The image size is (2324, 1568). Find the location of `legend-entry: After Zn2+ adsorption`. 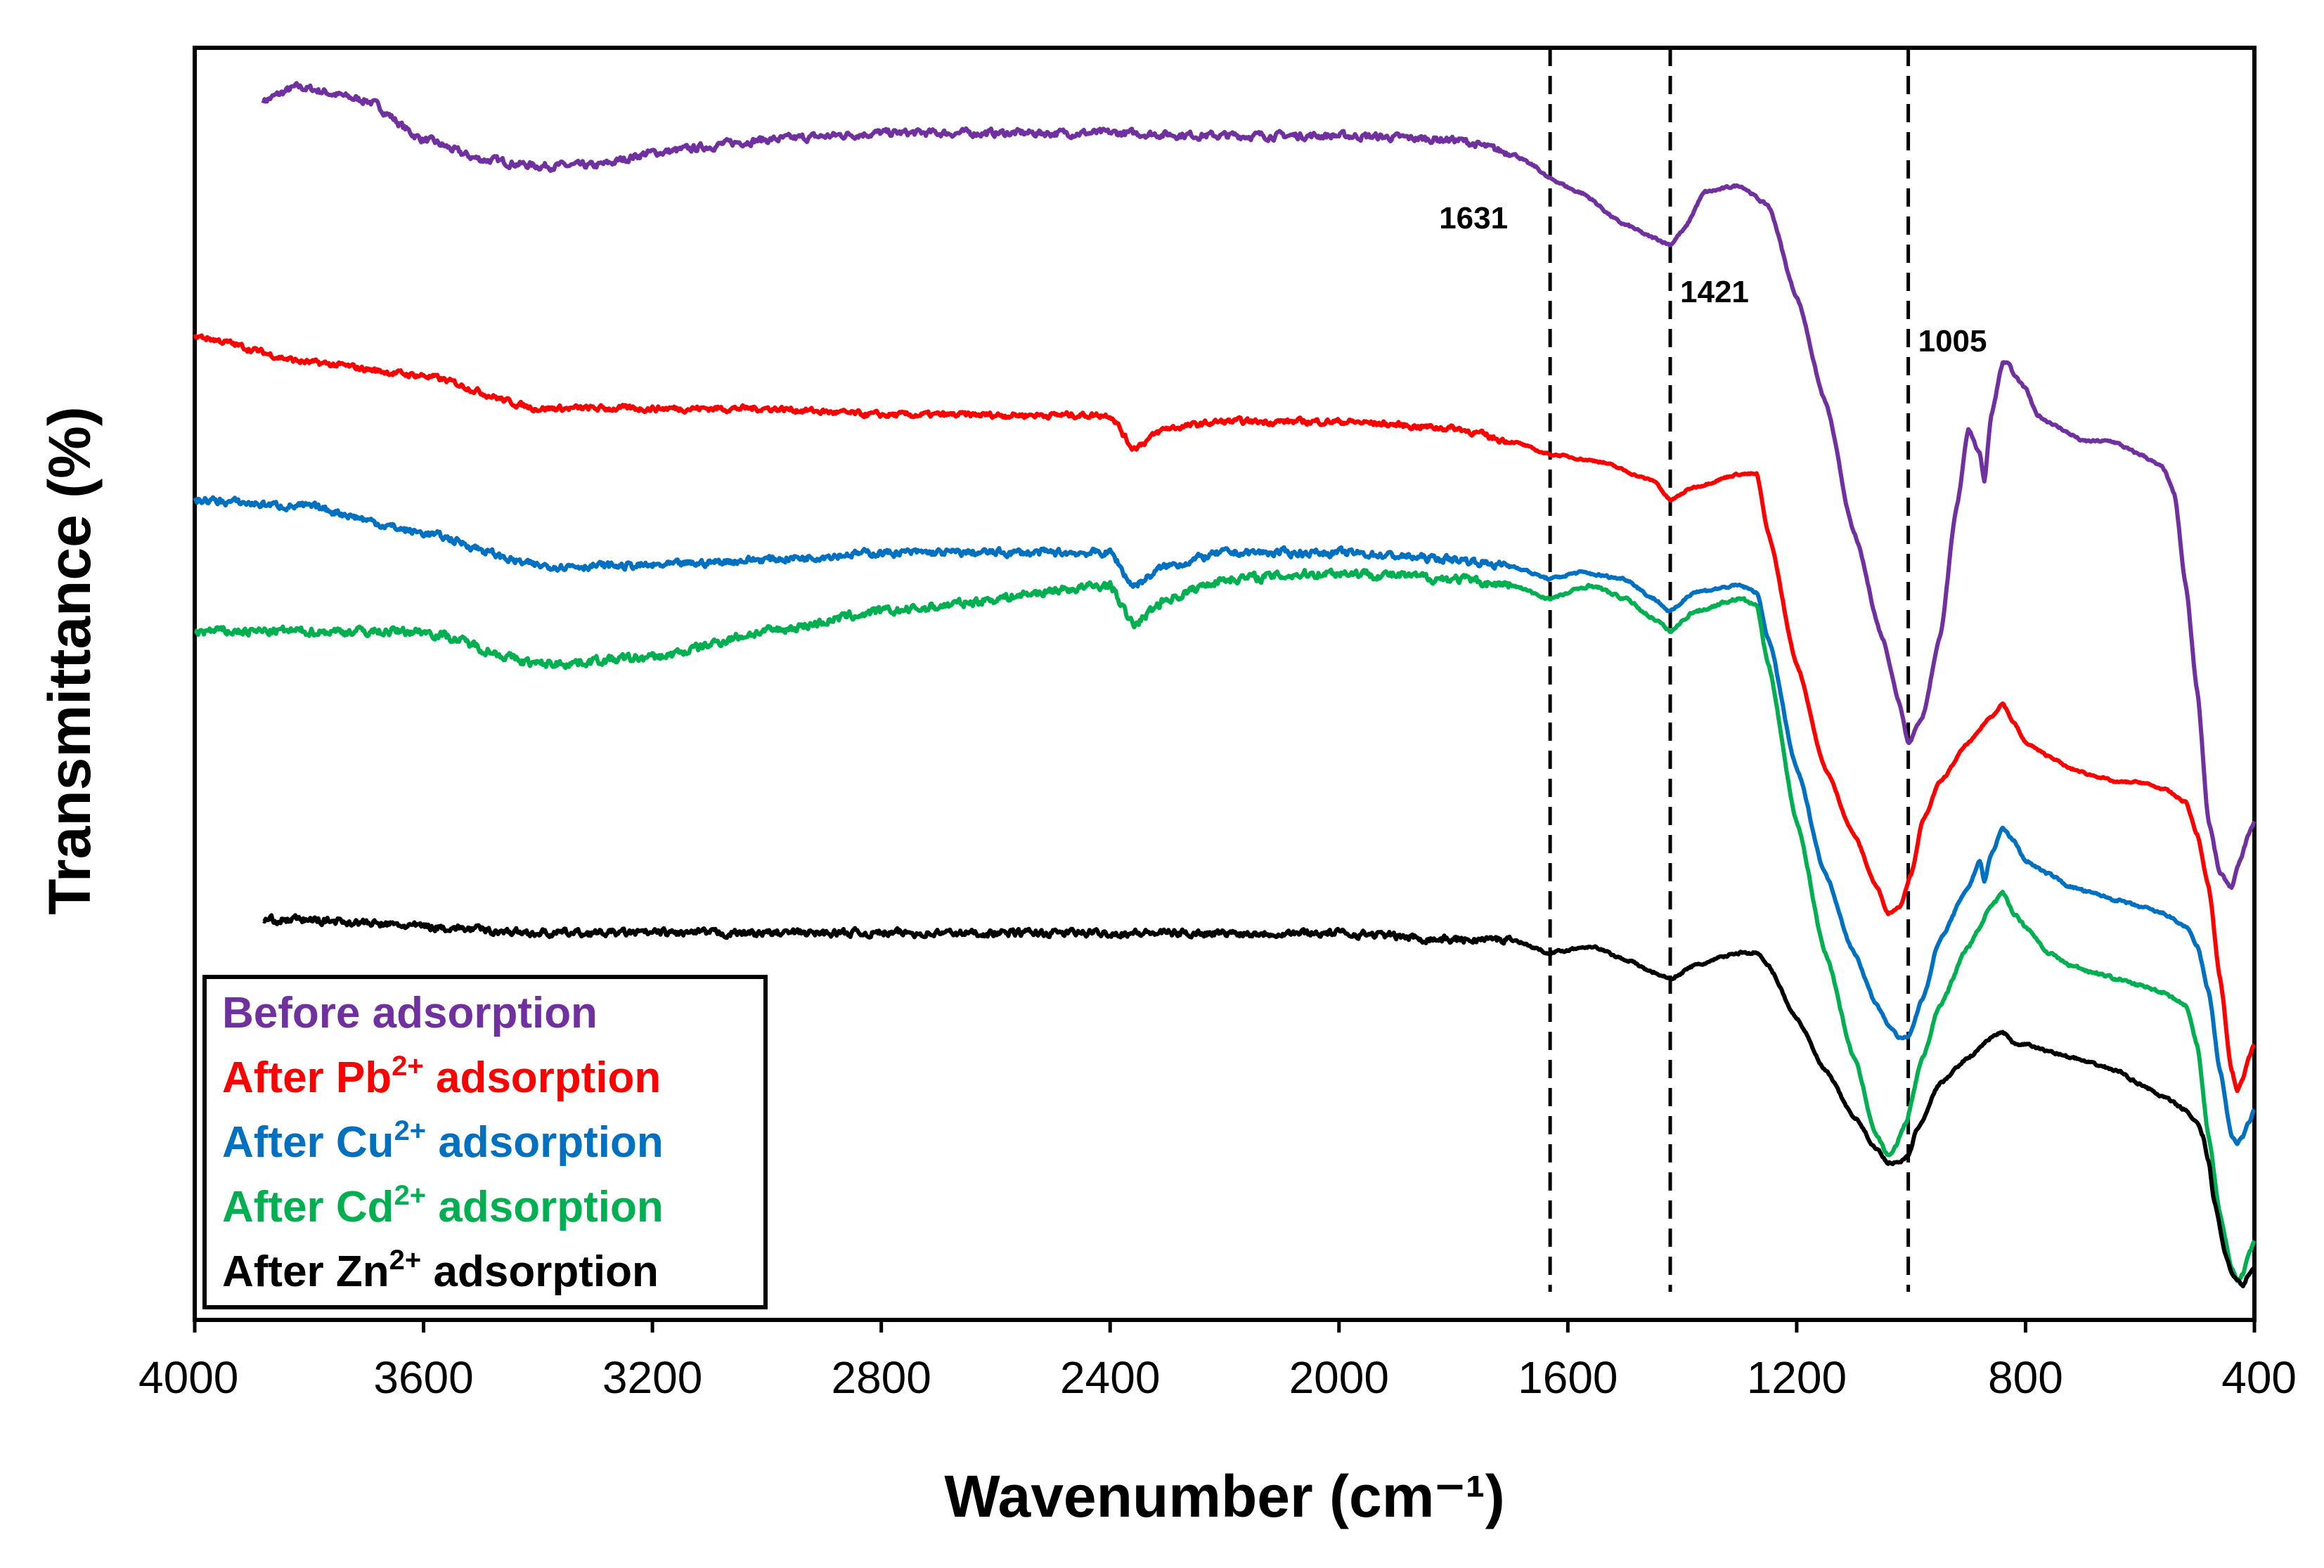

legend-entry: After Zn2+ adsorption is located at coordinates (440, 1270).